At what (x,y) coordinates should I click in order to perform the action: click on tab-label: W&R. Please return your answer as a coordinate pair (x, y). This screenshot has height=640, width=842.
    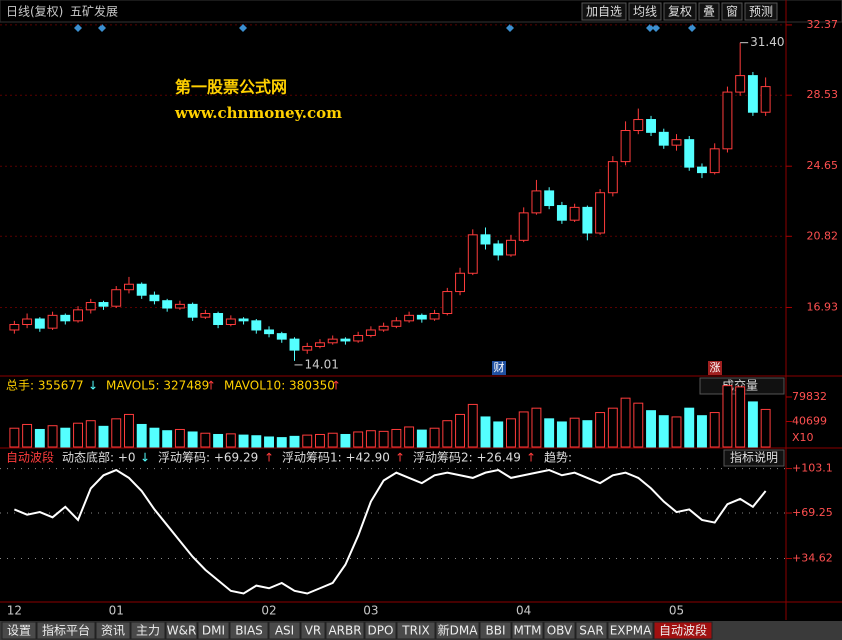
    Looking at the image, I should click on (182, 631).